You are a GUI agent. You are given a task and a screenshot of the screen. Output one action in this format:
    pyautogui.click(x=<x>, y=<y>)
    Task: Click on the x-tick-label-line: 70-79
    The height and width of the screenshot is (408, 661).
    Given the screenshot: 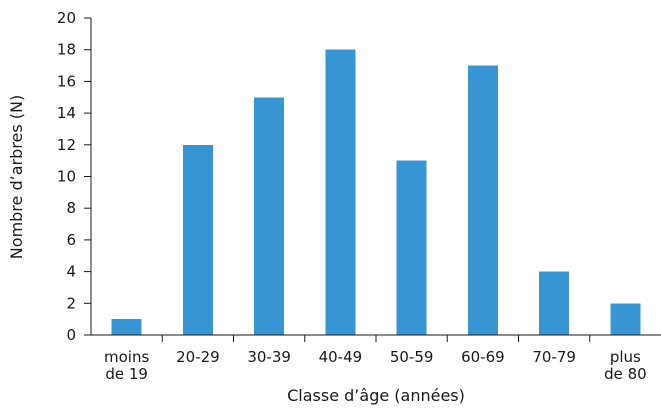 What is the action you would take?
    pyautogui.click(x=554, y=357)
    